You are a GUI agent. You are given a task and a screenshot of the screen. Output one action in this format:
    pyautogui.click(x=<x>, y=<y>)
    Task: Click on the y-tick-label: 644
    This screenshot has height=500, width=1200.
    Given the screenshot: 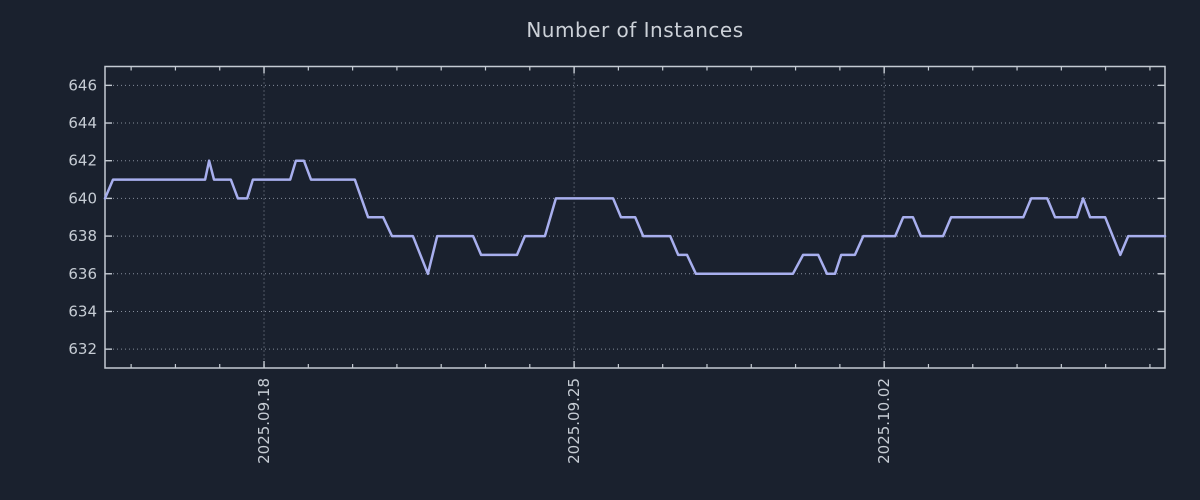 What is the action you would take?
    pyautogui.click(x=82, y=123)
    